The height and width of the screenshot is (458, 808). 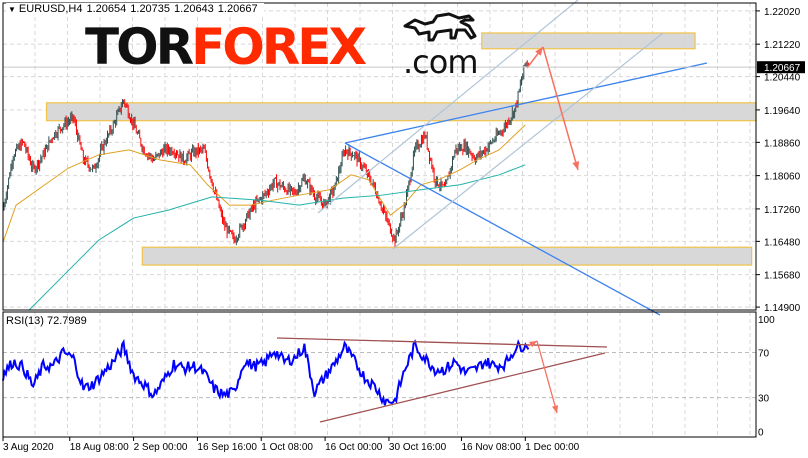 What do you see at coordinates (782, 308) in the screenshot?
I see `price-tick-label: 1.14900` at bounding box center [782, 308].